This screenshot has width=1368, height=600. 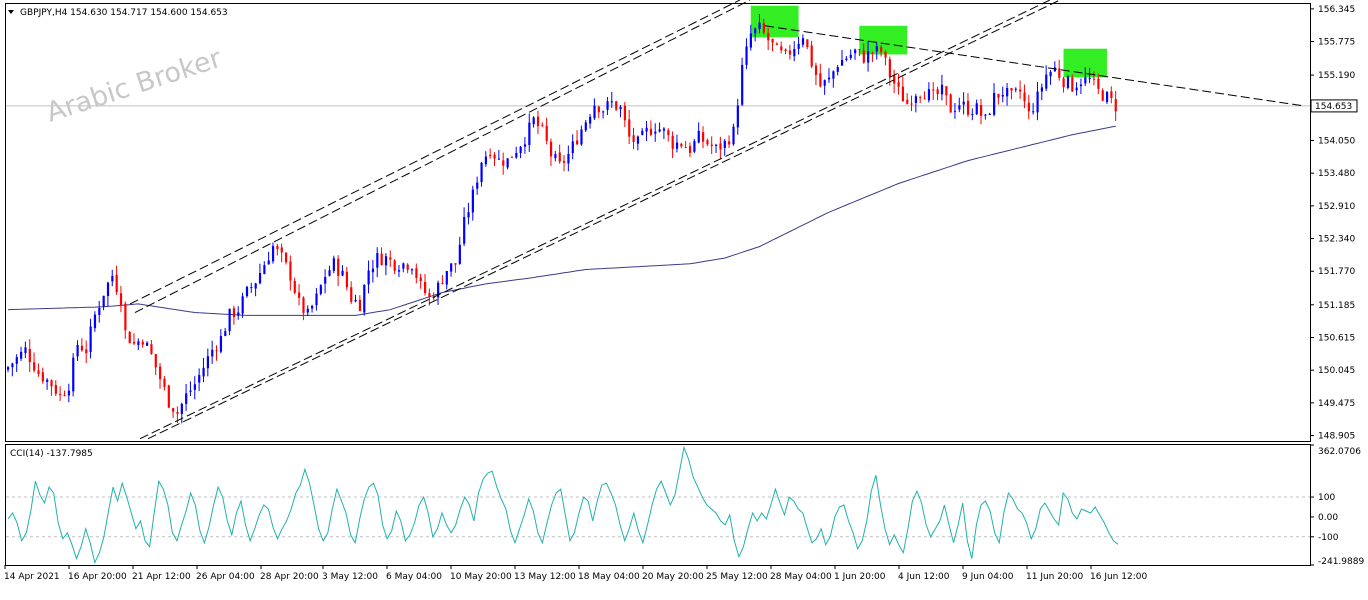 What do you see at coordinates (1054, 577) in the screenshot?
I see `x-tick-label: 11 Jun 20:00` at bounding box center [1054, 577].